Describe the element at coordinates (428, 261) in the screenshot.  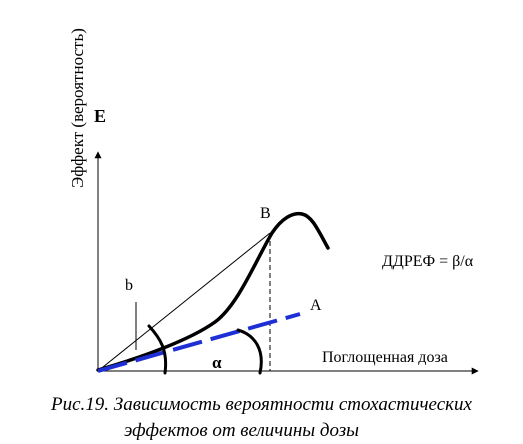
I see `ddref-formula: ДДРЕФ = β/α` at that location.